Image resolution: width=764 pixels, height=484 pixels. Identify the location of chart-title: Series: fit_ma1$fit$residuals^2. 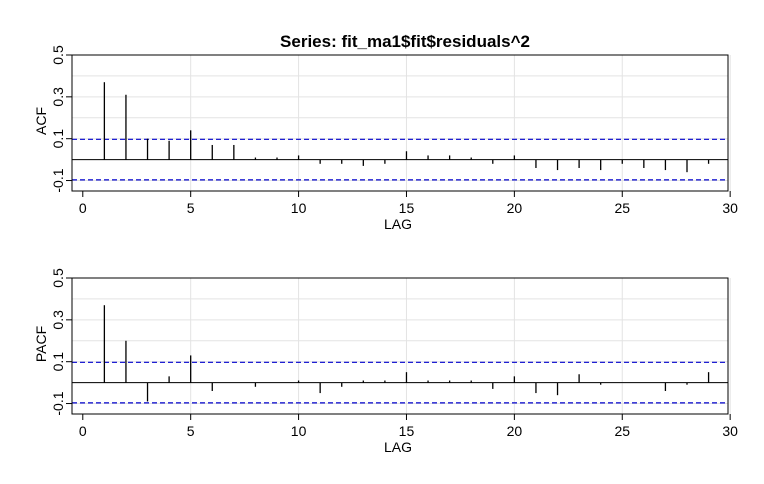
(405, 41).